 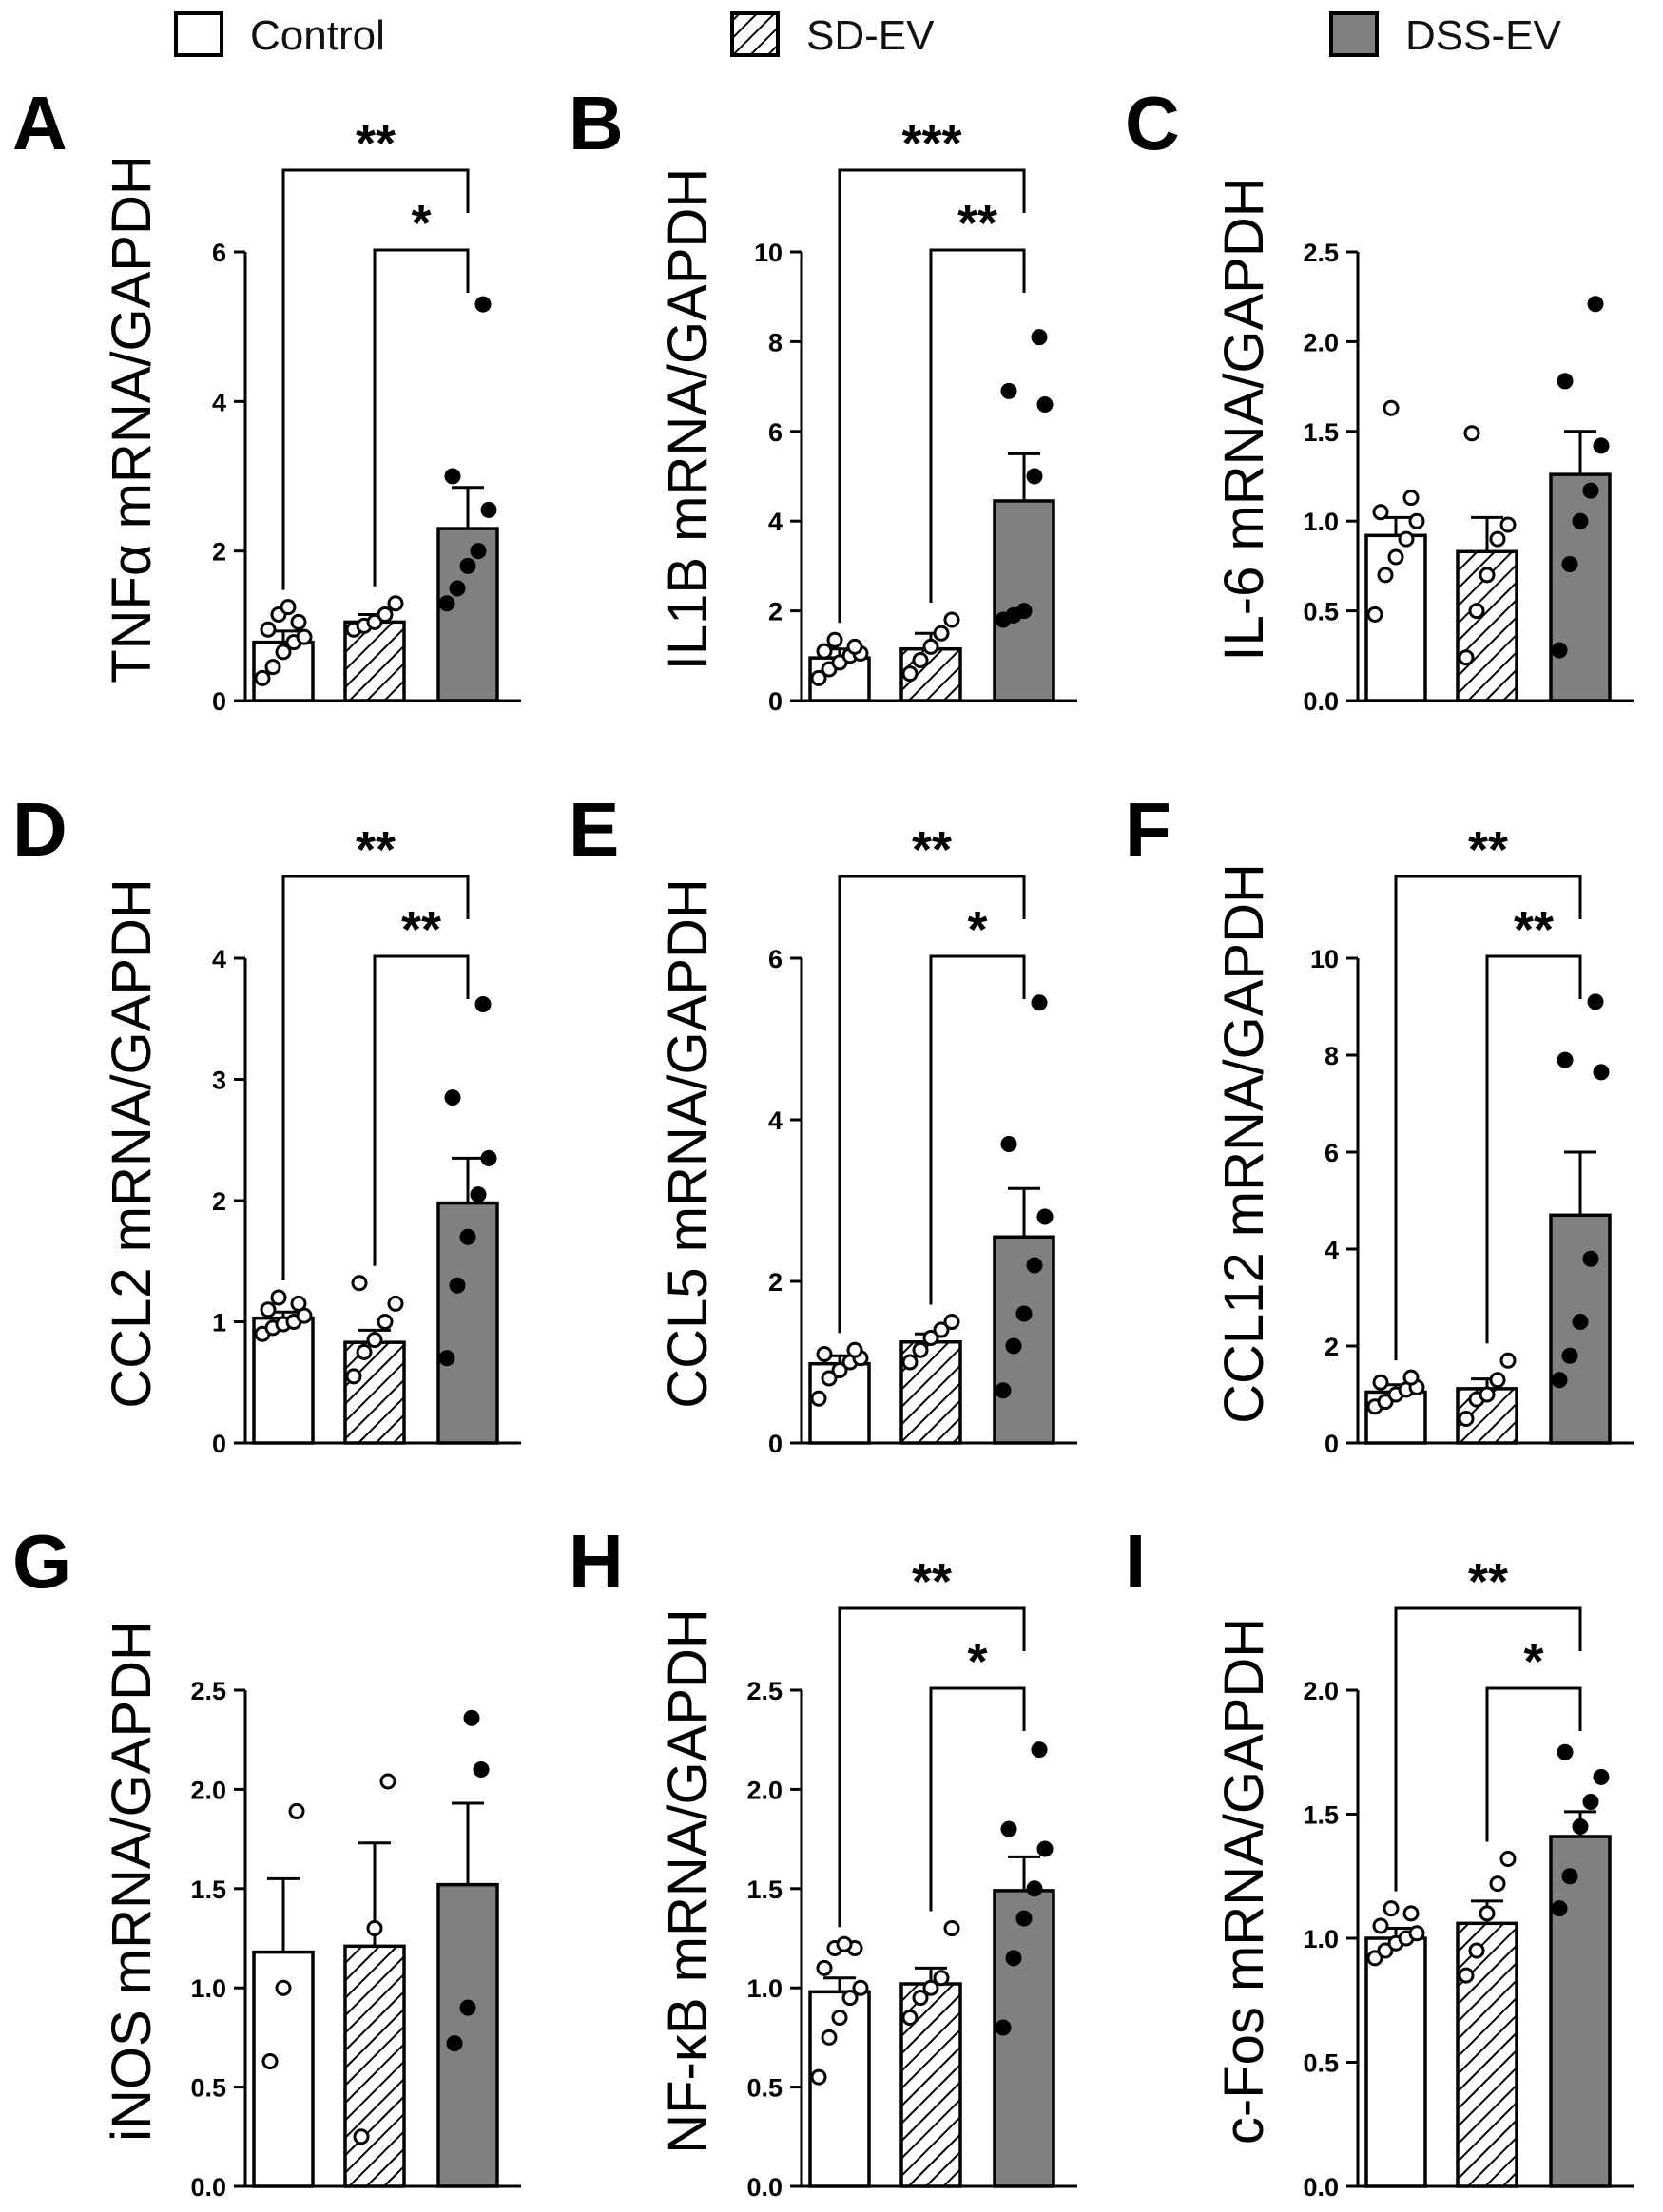 I want to click on bar-dss-ev, so click(x=1580, y=2011).